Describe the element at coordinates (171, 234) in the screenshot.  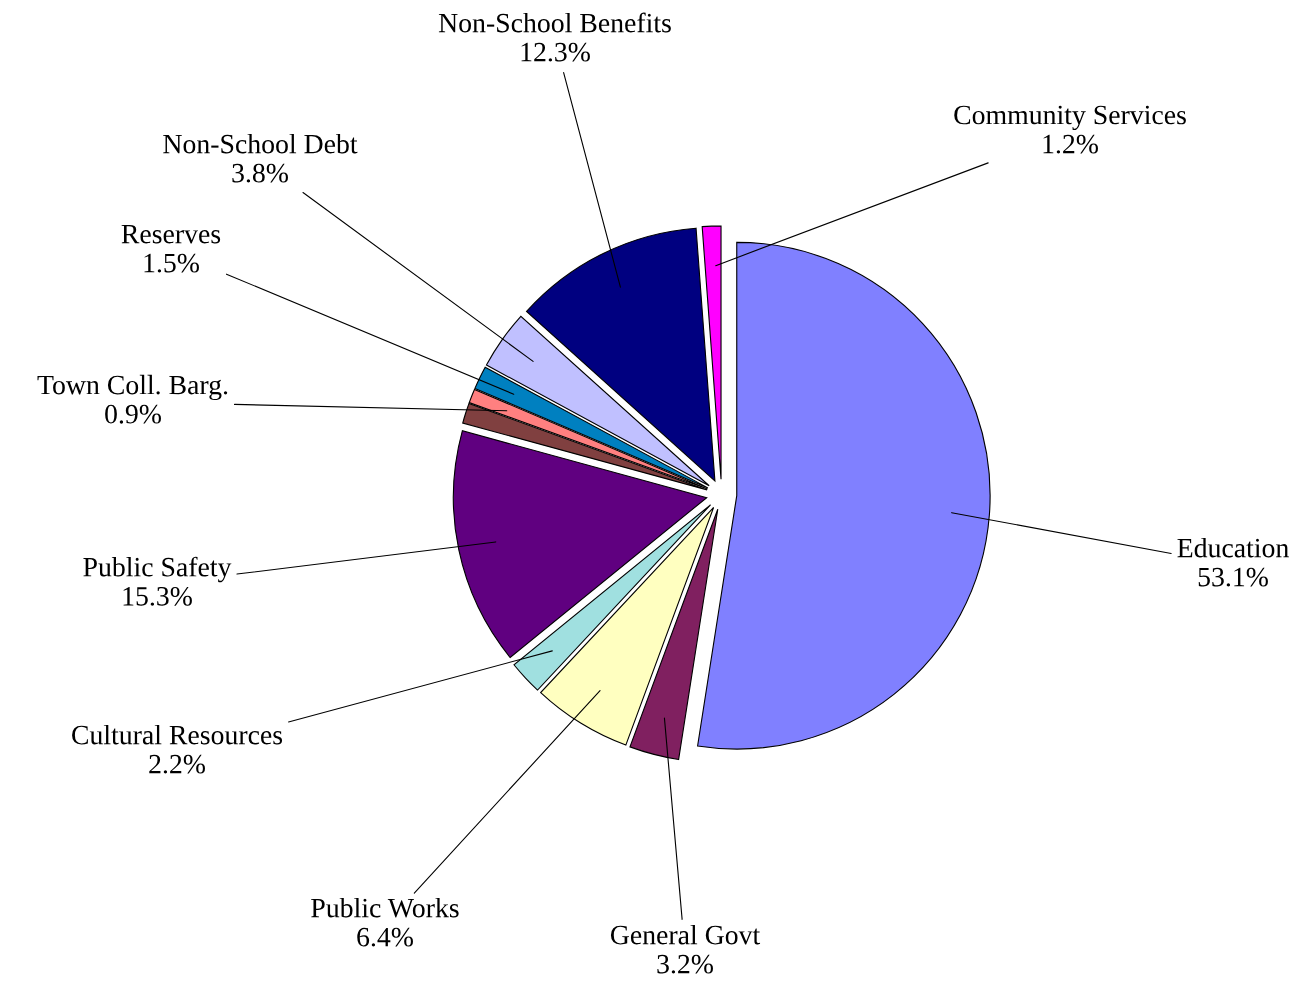
I see `slice-label: Reserves` at that location.